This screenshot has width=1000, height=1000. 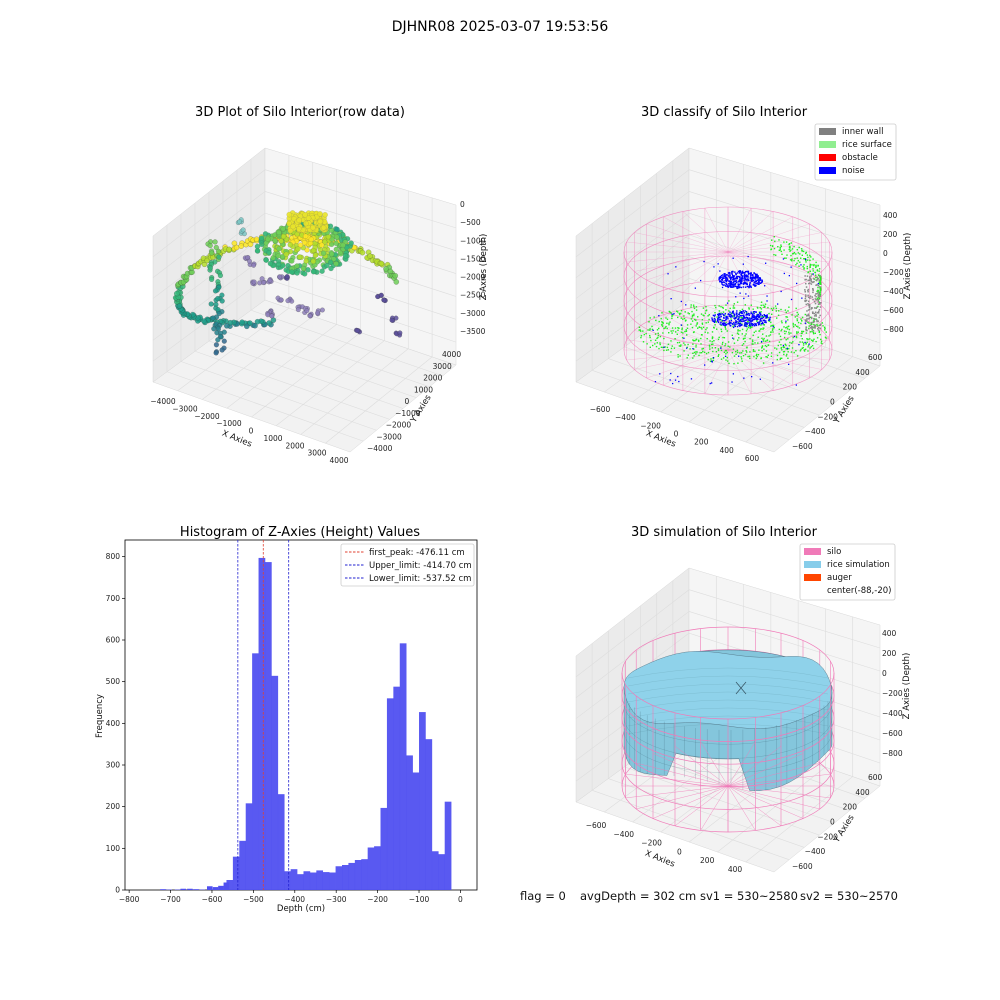 What do you see at coordinates (855, 152) in the screenshot?
I see `classify-legend-box` at bounding box center [855, 152].